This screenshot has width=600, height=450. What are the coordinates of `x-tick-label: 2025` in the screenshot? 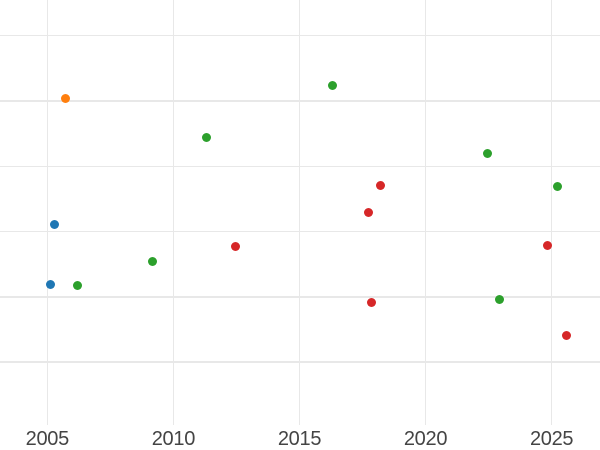 It's located at (551, 439).